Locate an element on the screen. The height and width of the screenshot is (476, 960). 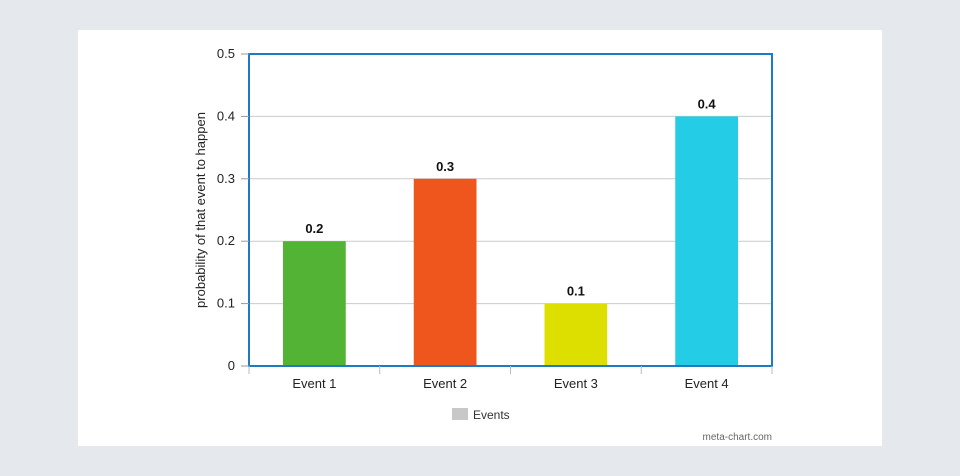
y-tick-label: 0.5 is located at coordinates (226, 53).